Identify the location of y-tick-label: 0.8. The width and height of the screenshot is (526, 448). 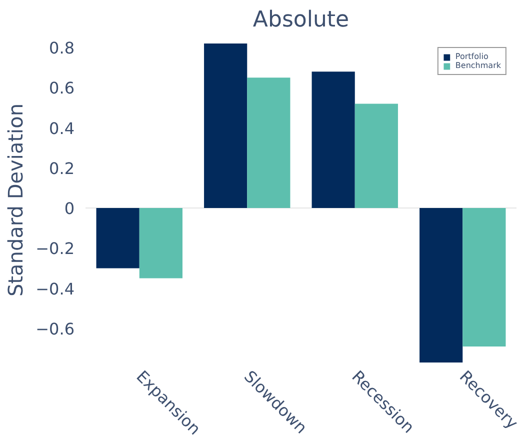
(62, 48).